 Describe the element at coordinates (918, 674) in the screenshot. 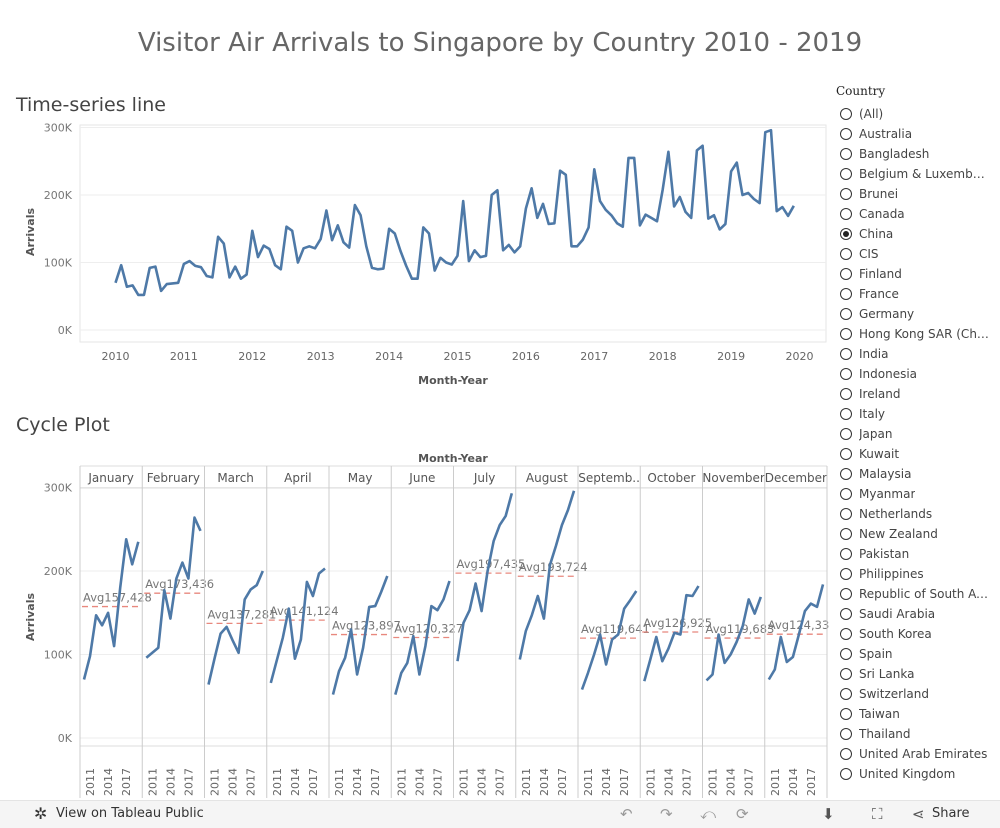

I see `country-option: Sri Lanka` at that location.